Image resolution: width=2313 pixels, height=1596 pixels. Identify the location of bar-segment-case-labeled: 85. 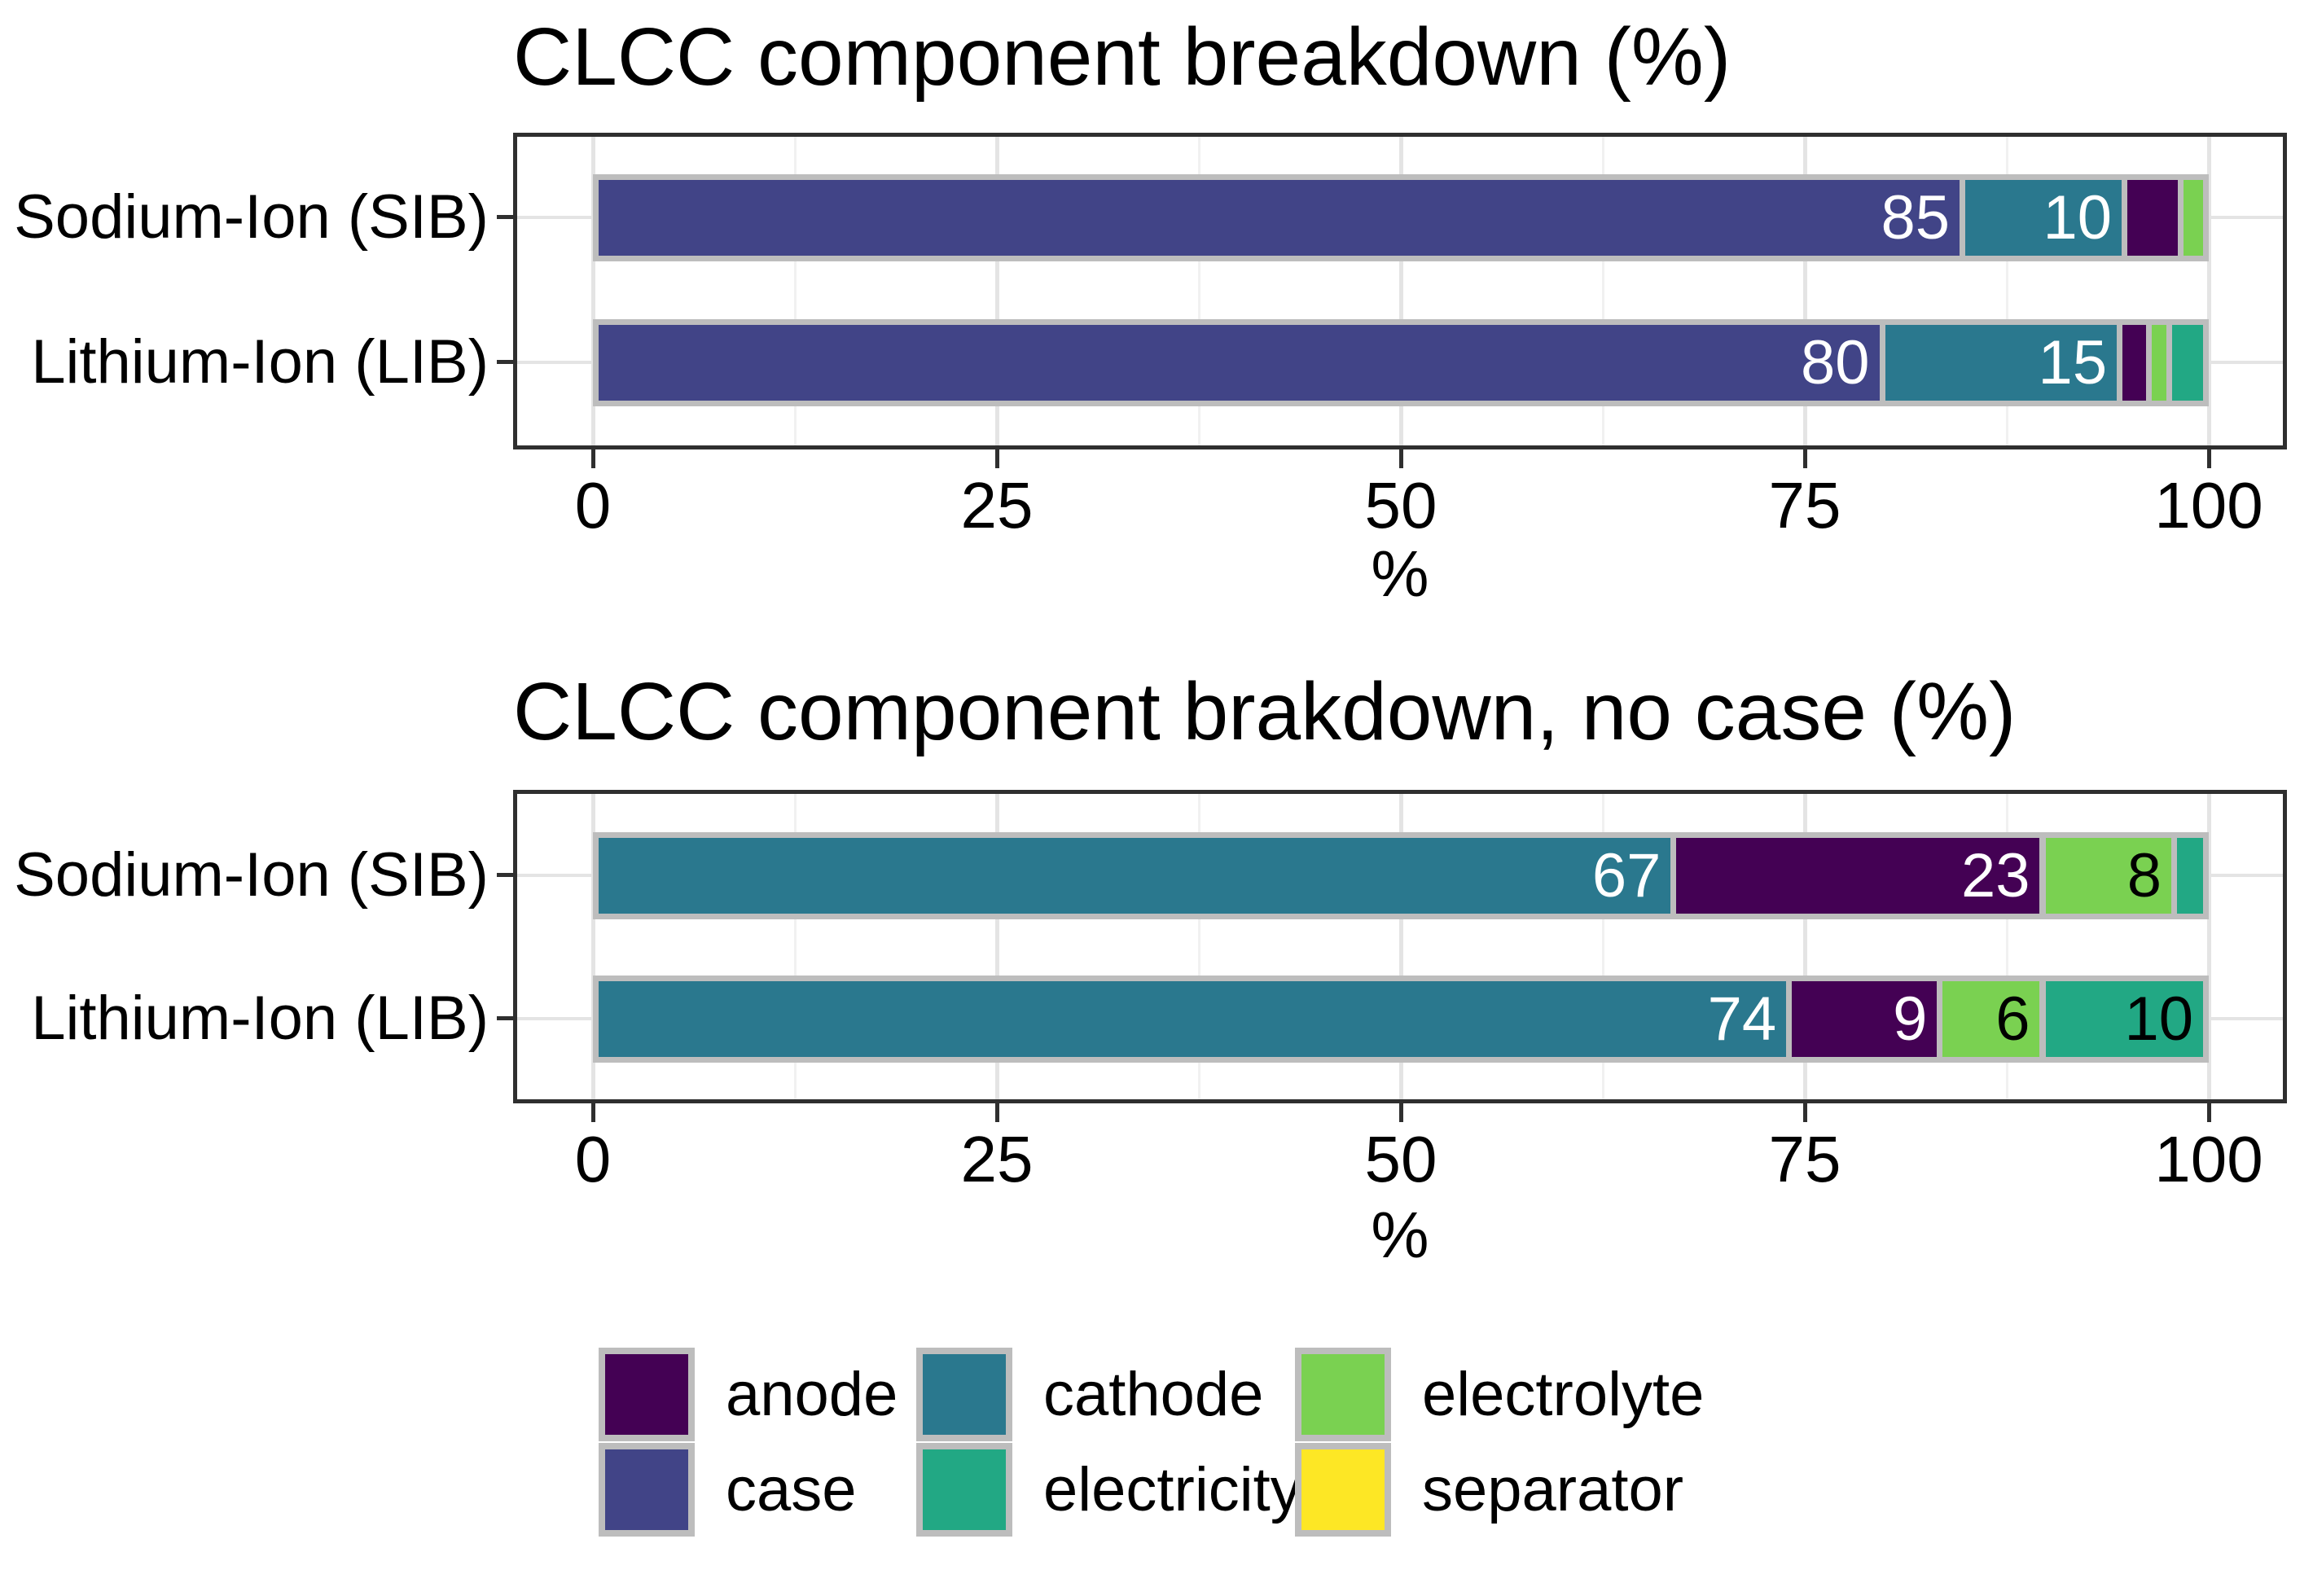
(1279, 218).